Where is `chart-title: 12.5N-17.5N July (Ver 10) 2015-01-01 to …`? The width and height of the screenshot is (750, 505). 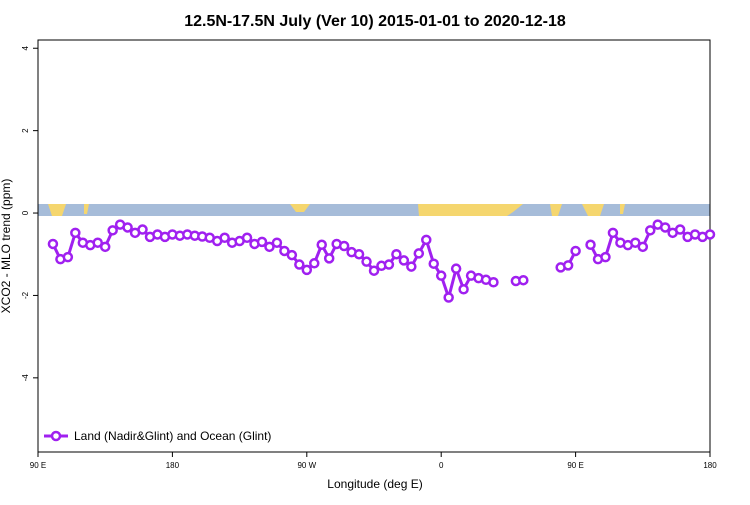
chart-title: 12.5N-17.5N July (Ver 10) 2015-01-01 to … is located at coordinates (375, 21).